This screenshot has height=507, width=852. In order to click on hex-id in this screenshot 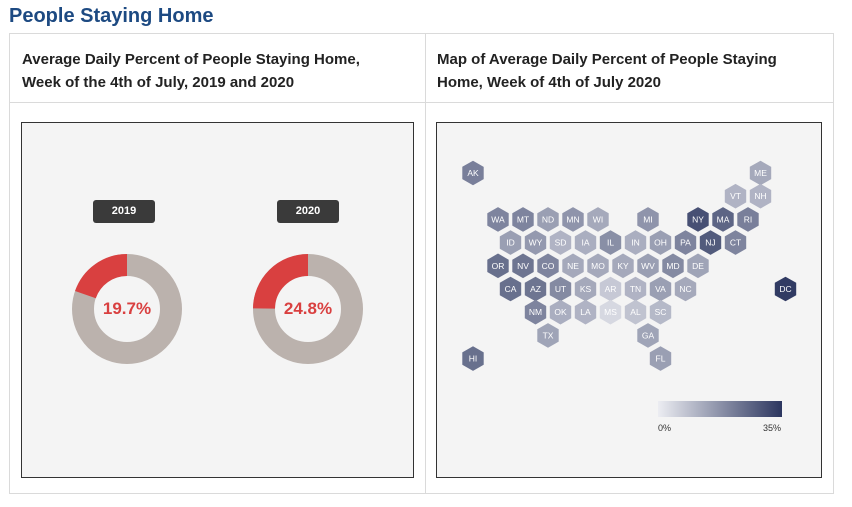, I will do `click(510, 242)`.